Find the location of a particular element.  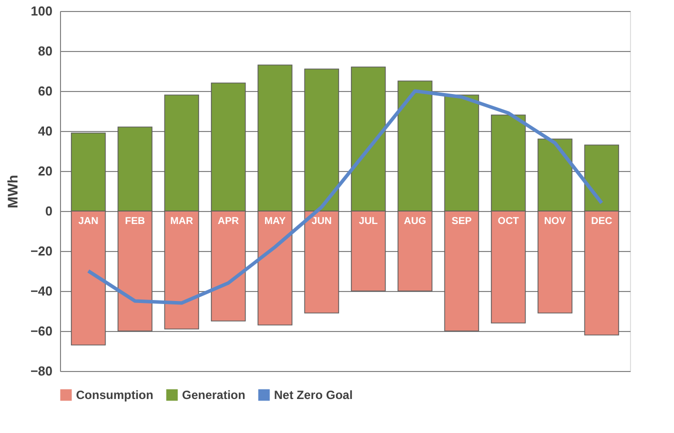

x-tick-label: JUN is located at coordinates (322, 221).